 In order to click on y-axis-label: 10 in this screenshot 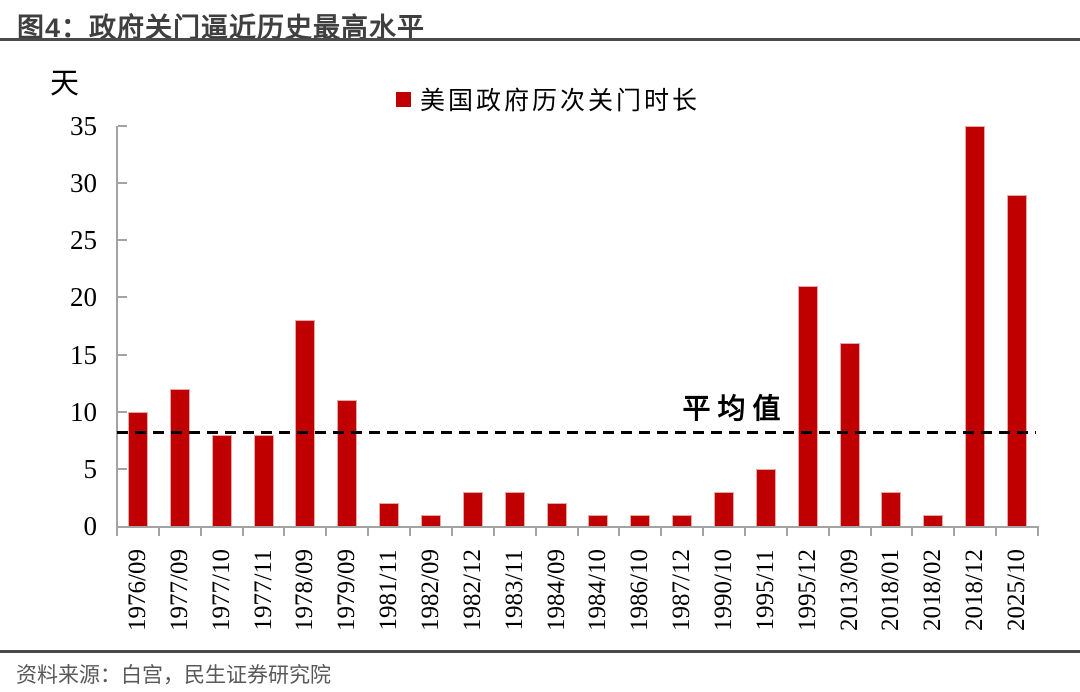, I will do `click(83, 411)`.